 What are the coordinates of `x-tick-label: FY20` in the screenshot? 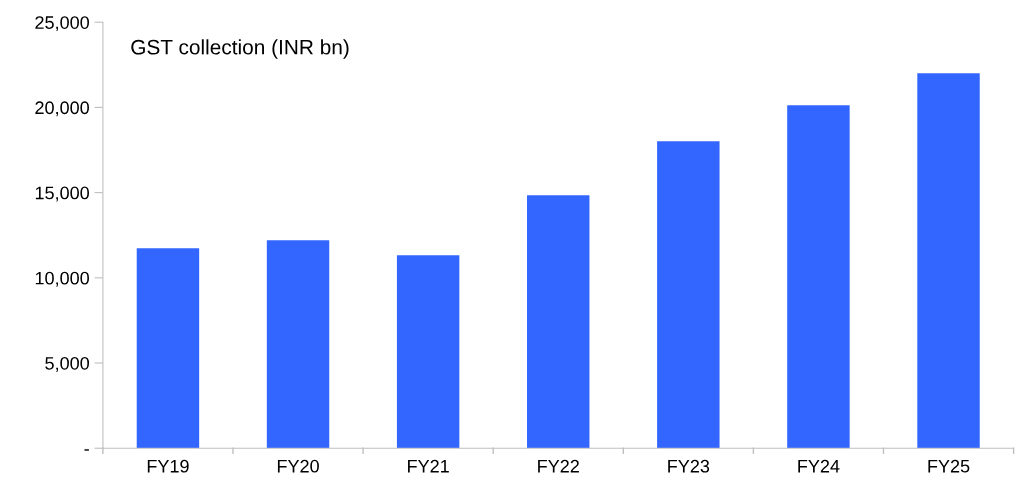 It's located at (298, 466).